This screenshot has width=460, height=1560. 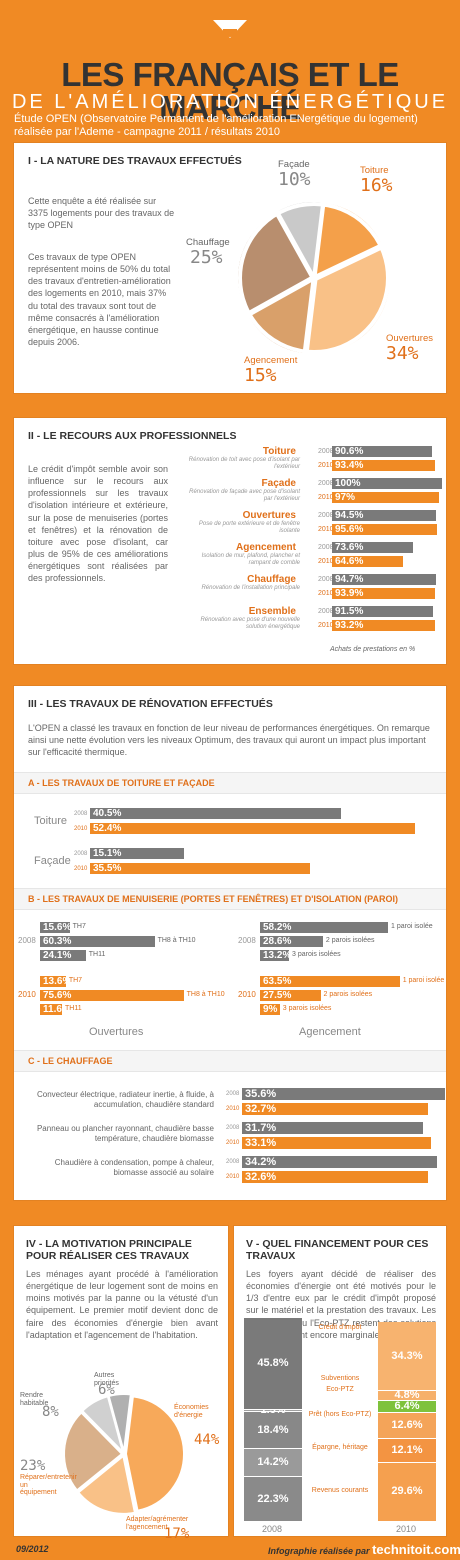 What do you see at coordinates (272, 611) in the screenshot?
I see `category-label: Ensemble` at bounding box center [272, 611].